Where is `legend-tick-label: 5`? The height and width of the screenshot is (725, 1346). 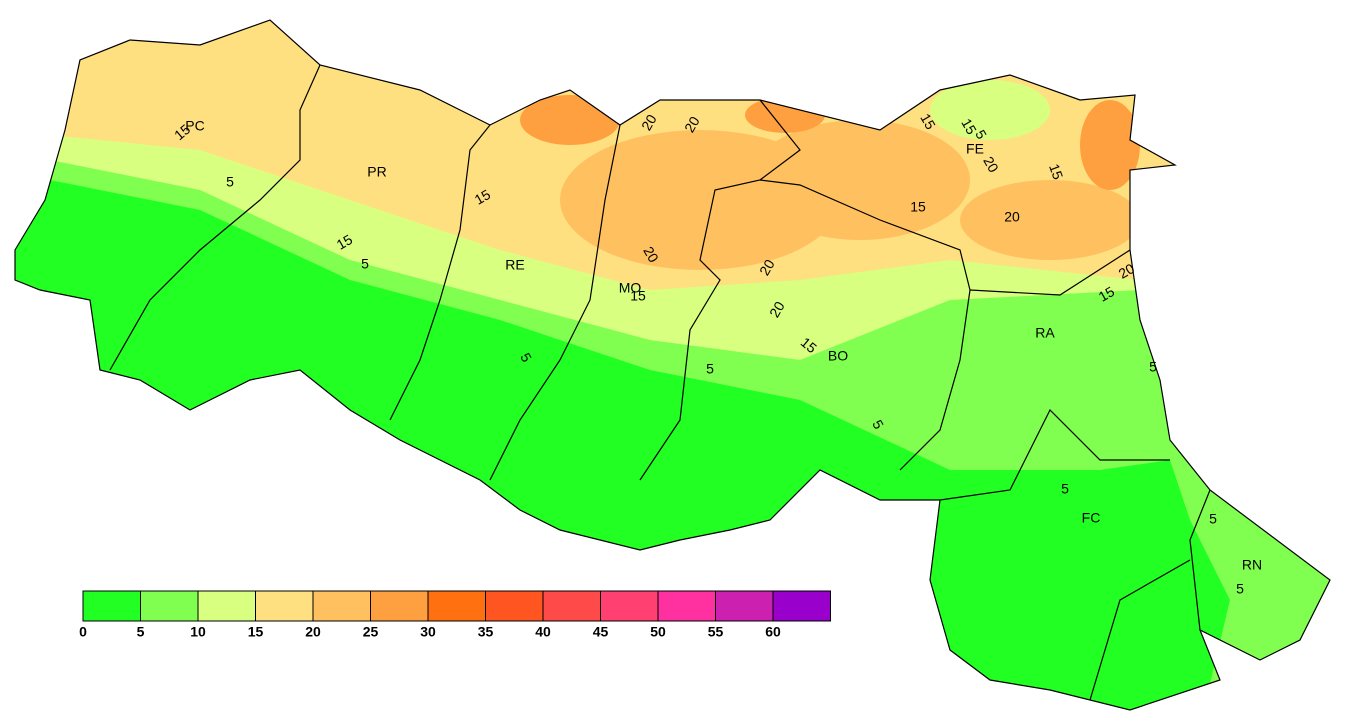
legend-tick-label: 5 is located at coordinates (141, 632).